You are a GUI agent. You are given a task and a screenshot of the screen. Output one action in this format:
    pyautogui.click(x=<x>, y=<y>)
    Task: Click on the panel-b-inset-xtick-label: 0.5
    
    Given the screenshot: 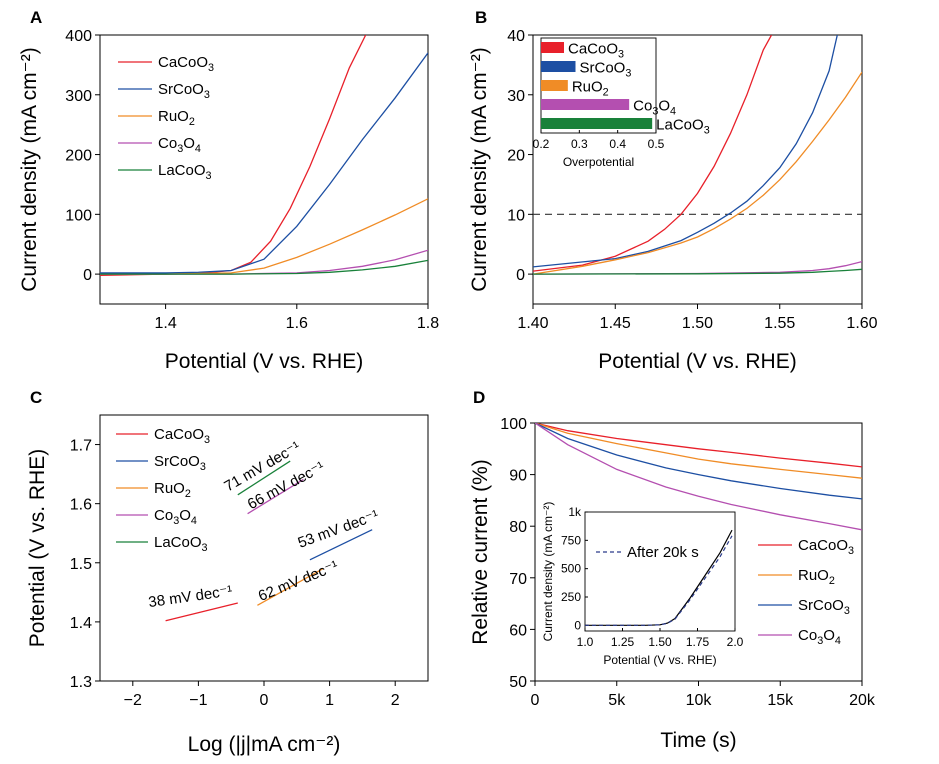 What is the action you would take?
    pyautogui.click(x=656, y=144)
    